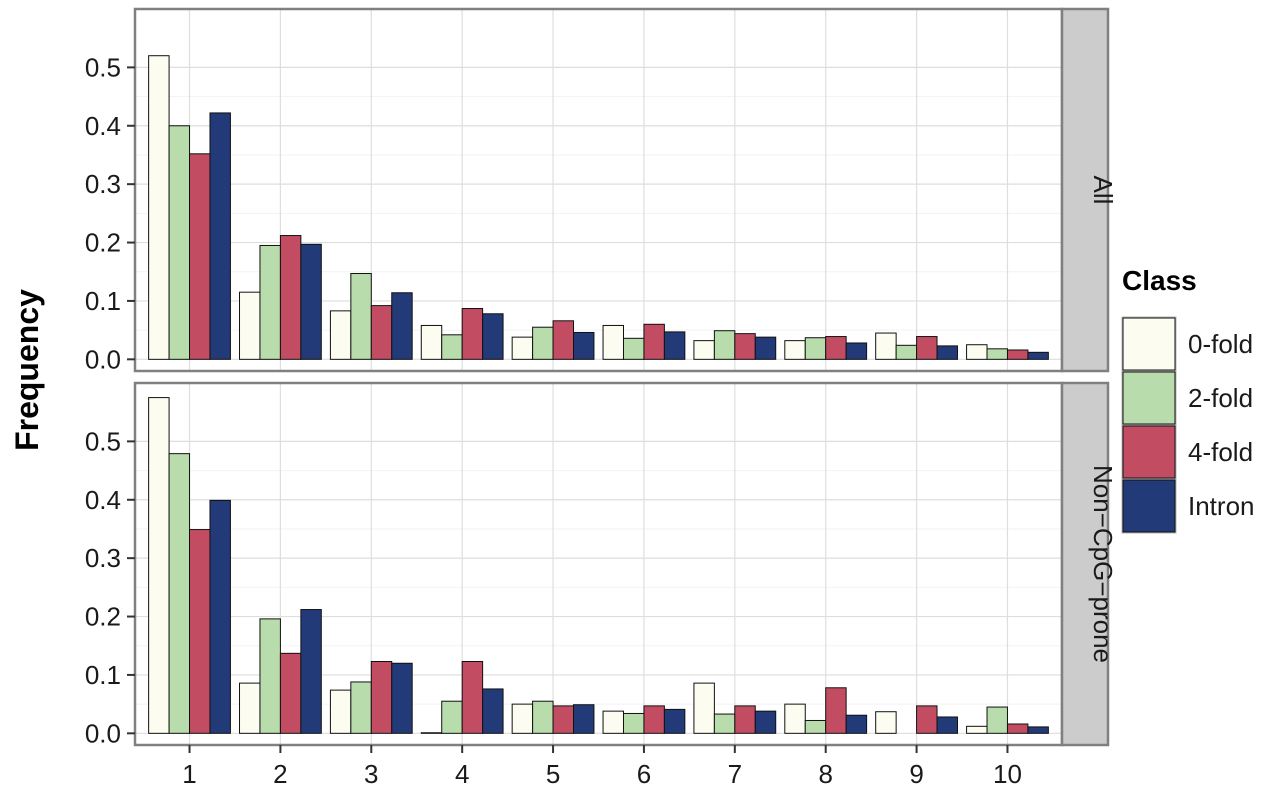 Image resolution: width=1277 pixels, height=800 pixels. I want to click on x-tick-label: 4, so click(462, 774).